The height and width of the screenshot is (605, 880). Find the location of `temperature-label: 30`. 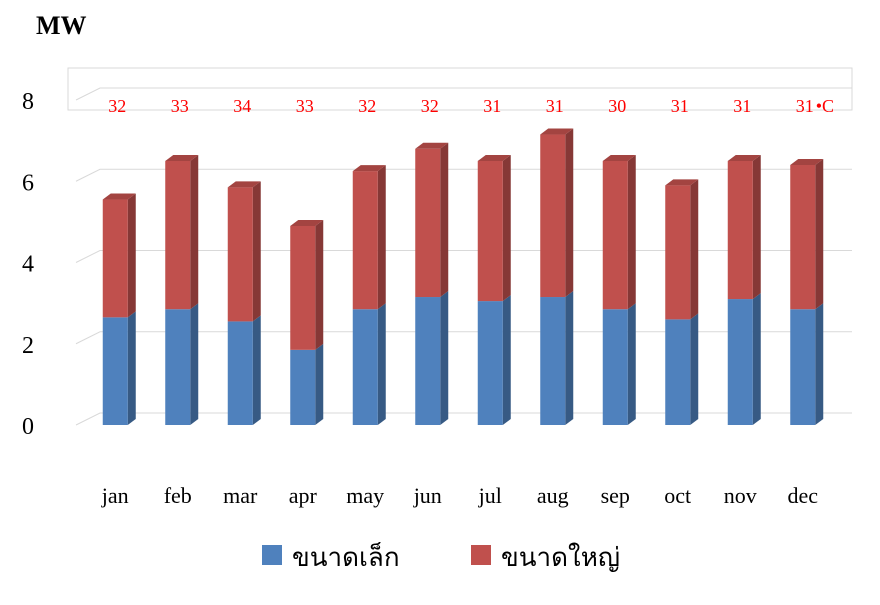

temperature-label: 30 is located at coordinates (617, 106).